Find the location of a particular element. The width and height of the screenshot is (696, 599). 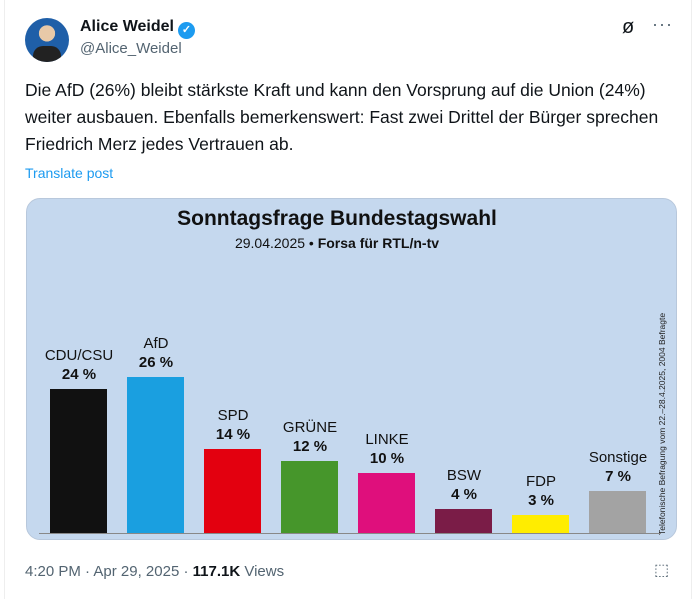

bar-grüne is located at coordinates (309, 497).